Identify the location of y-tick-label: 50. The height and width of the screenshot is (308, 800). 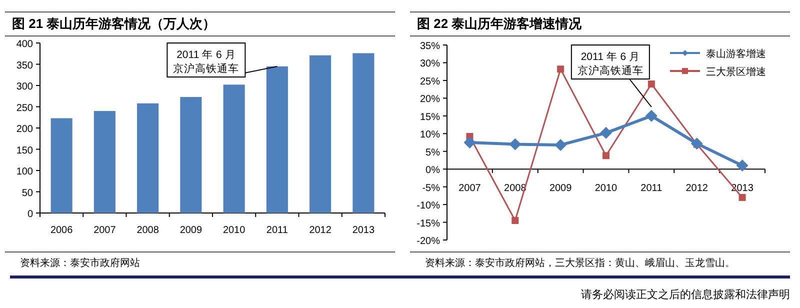
(28, 193).